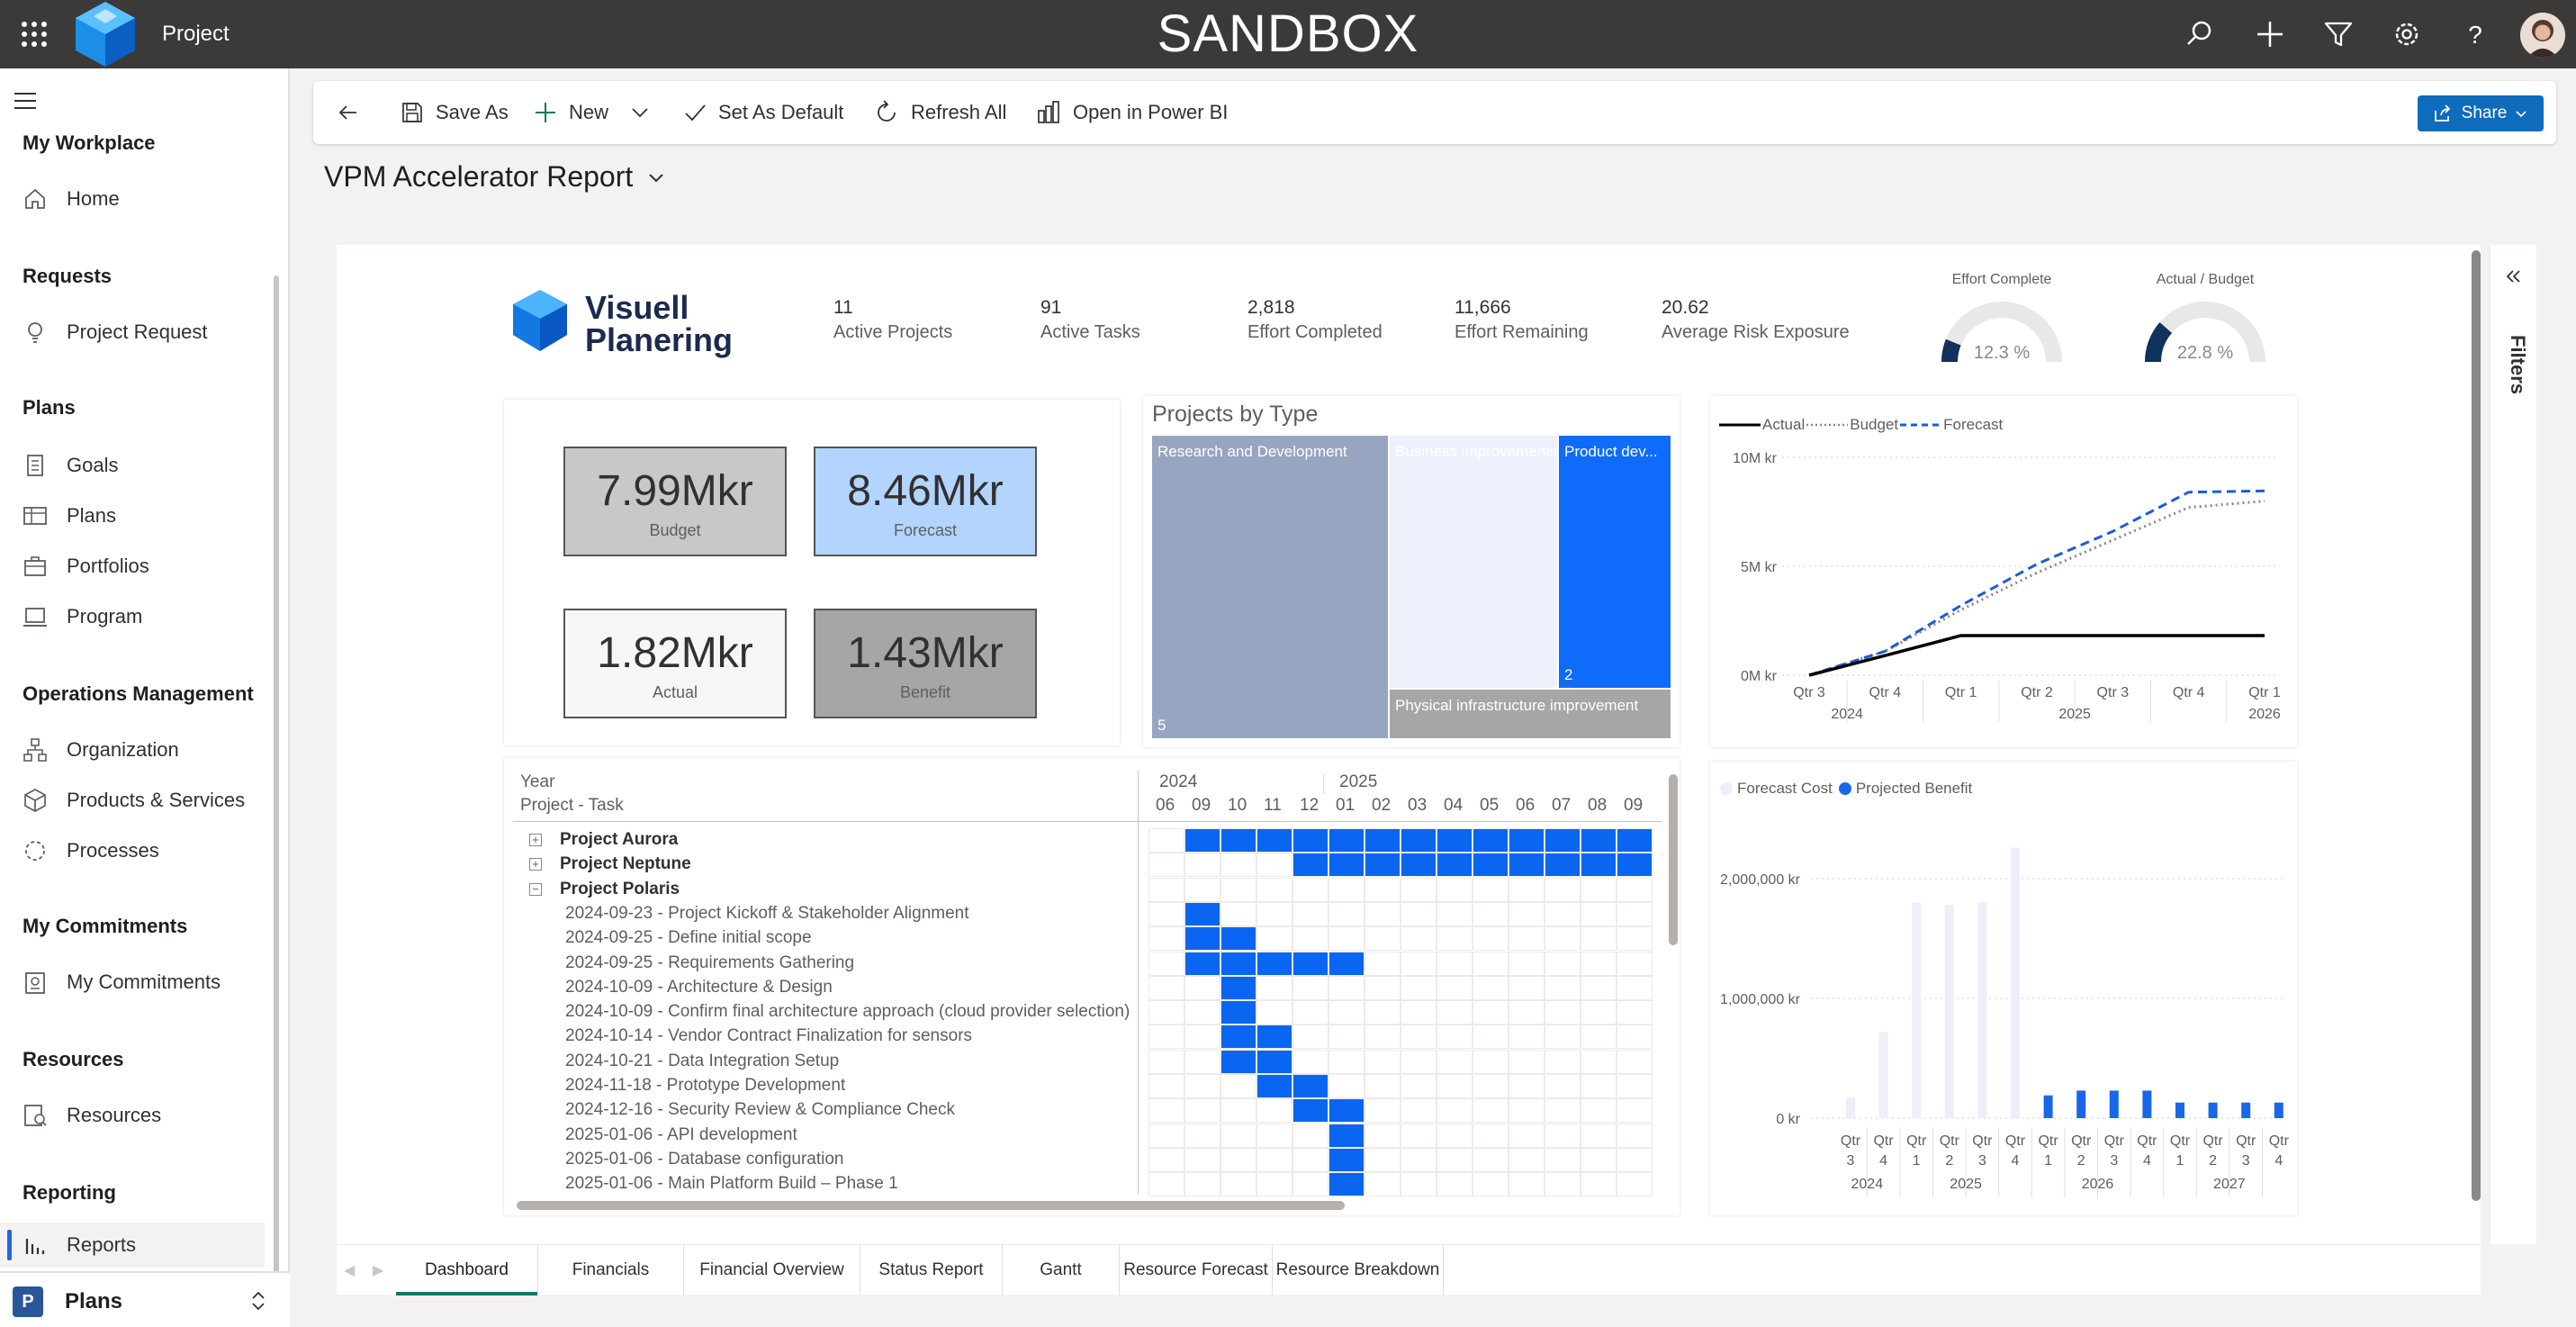 The height and width of the screenshot is (1327, 2576). Describe the element at coordinates (1086, 1086) in the screenshot. I see `gantt-task-row: 2024-11-18 - Prototype Development` at that location.